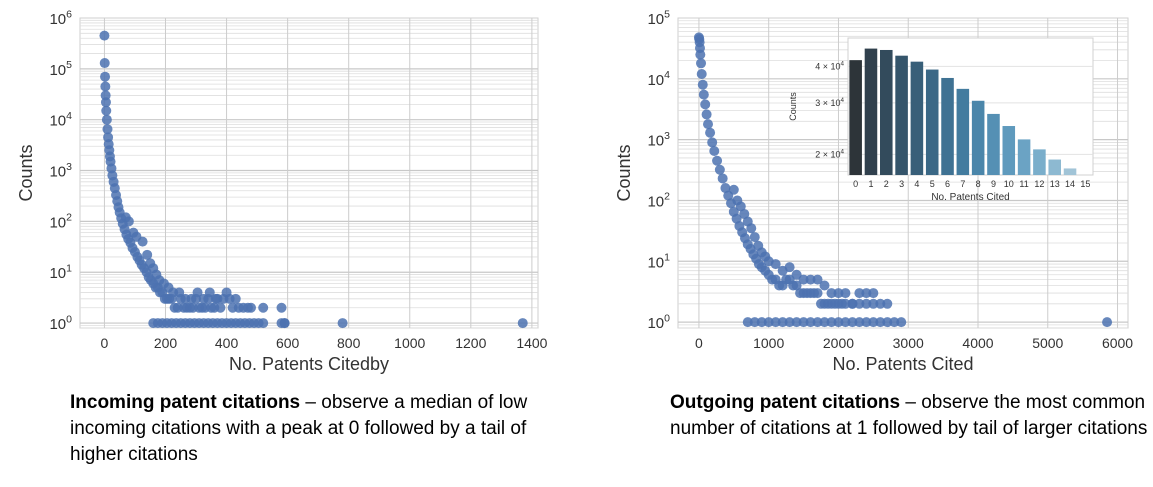 This screenshot has width=1153, height=487. Describe the element at coordinates (658, 201) in the screenshot. I see `outgoing-y-tick-label: 10²` at that location.